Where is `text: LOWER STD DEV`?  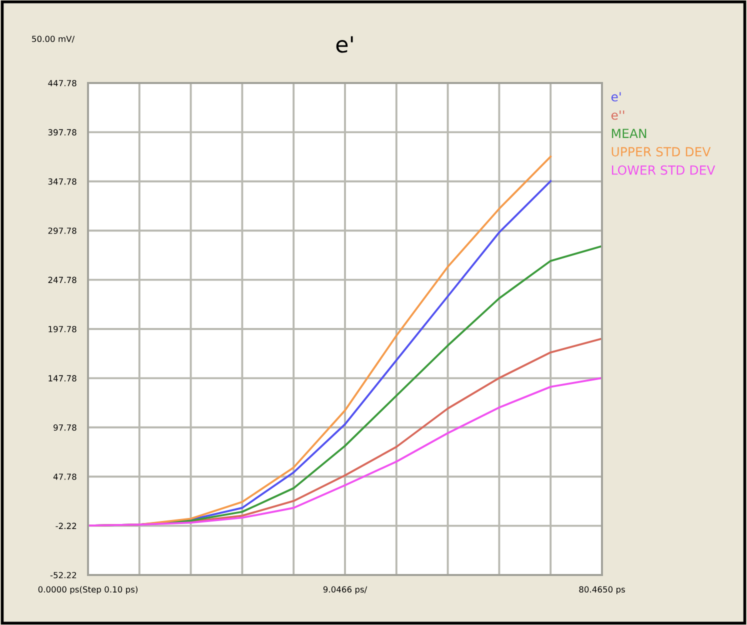 text: LOWER STD DEV is located at coordinates (664, 170).